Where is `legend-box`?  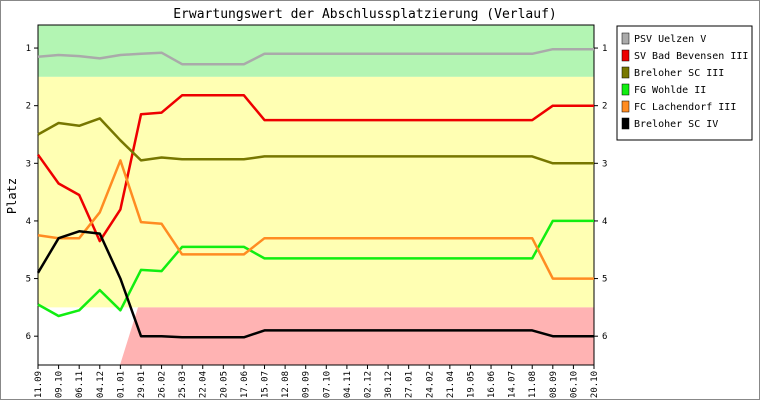
legend-box is located at coordinates (684, 83).